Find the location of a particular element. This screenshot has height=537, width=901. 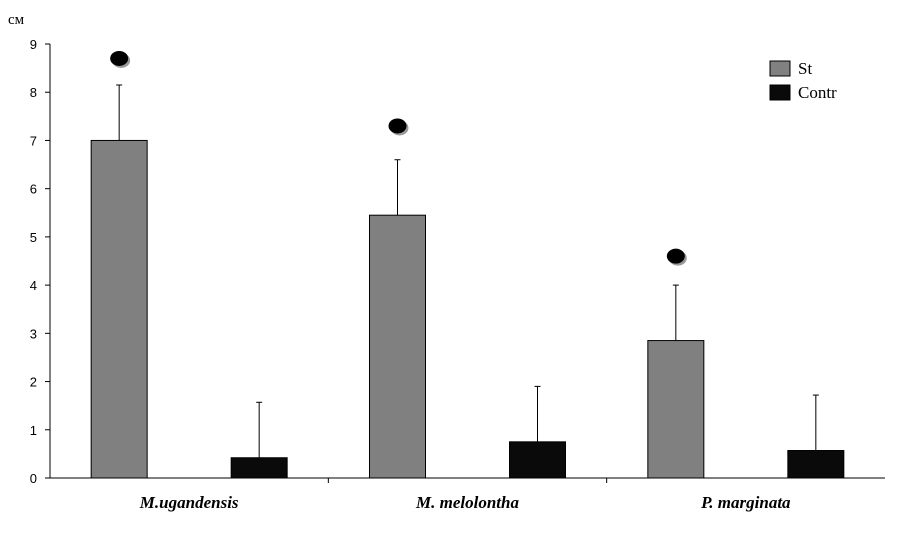

y-axis-unit-label: см is located at coordinates (16, 20).